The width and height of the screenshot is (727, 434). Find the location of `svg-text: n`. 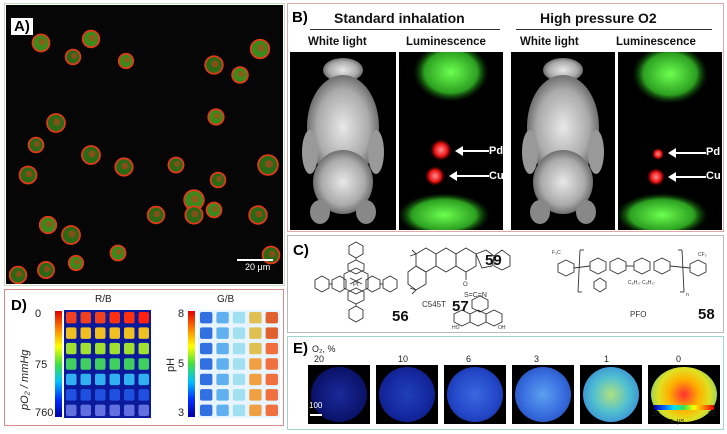

svg-text: n is located at coordinates (687, 295).